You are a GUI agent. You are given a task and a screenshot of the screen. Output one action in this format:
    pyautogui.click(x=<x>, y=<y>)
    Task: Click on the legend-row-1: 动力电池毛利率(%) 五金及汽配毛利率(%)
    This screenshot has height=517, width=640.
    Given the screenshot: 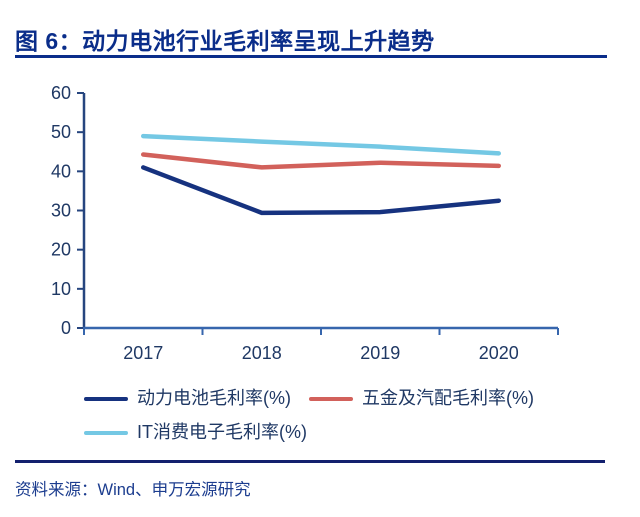 What is the action you would take?
    pyautogui.click(x=344, y=398)
    